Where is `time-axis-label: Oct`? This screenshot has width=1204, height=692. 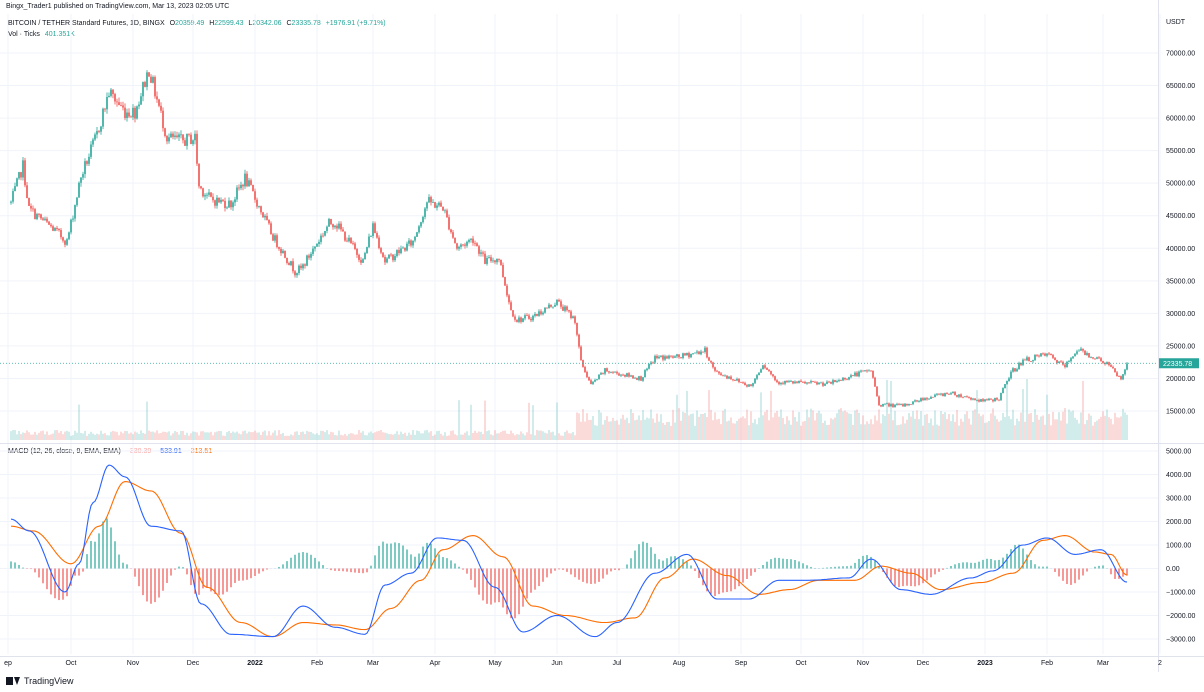
time-axis-label: Oct is located at coordinates (71, 663).